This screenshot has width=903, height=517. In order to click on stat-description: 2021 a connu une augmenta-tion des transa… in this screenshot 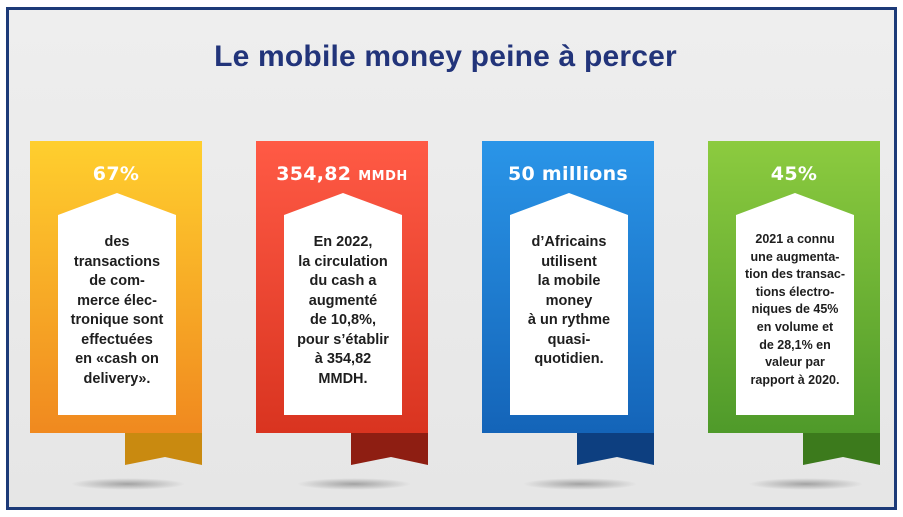, I will do `click(795, 309)`.